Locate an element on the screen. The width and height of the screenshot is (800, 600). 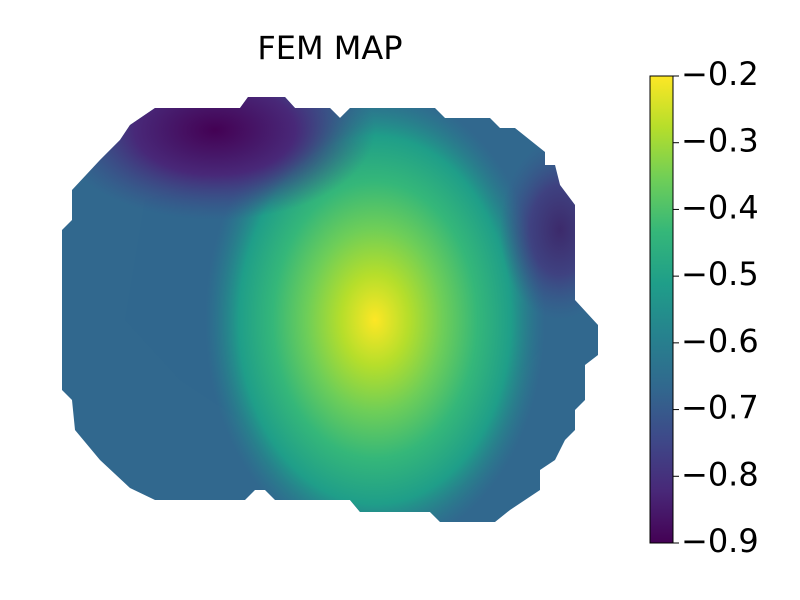
chart-title: FEM MAP is located at coordinates (329, 48).